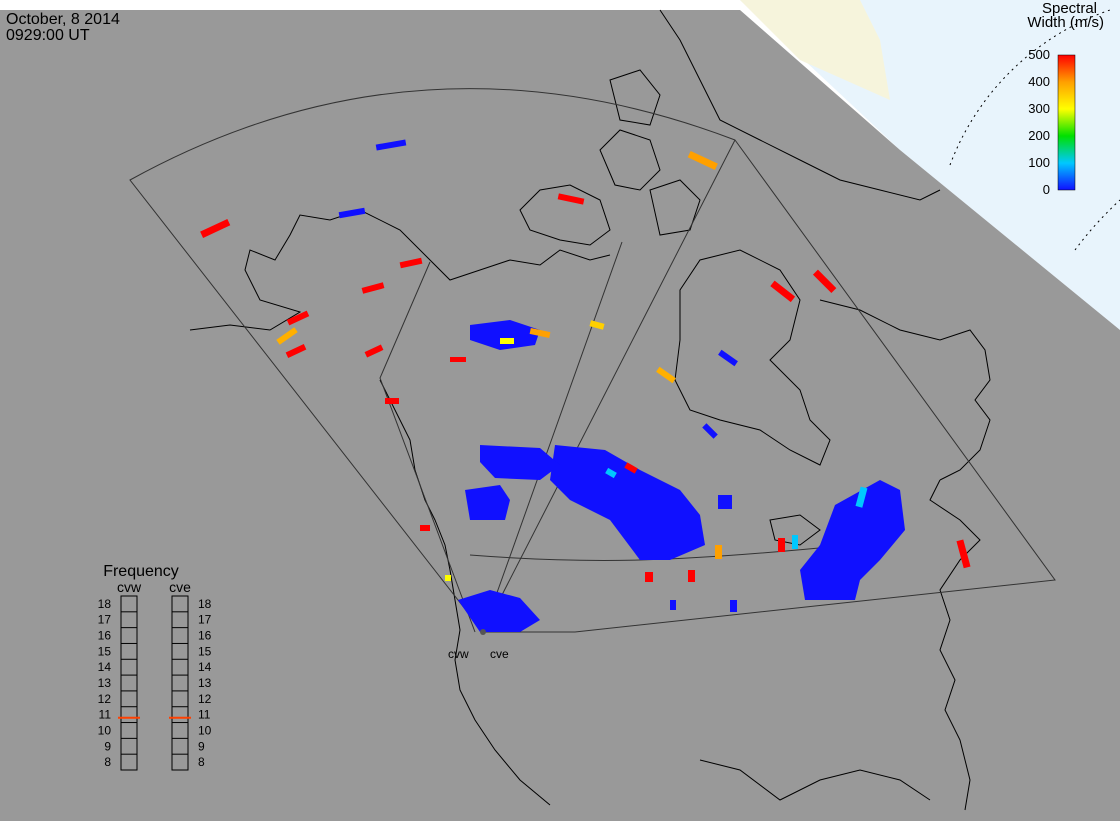  I want to click on frequency-tick-label-left: 17, so click(105, 620).